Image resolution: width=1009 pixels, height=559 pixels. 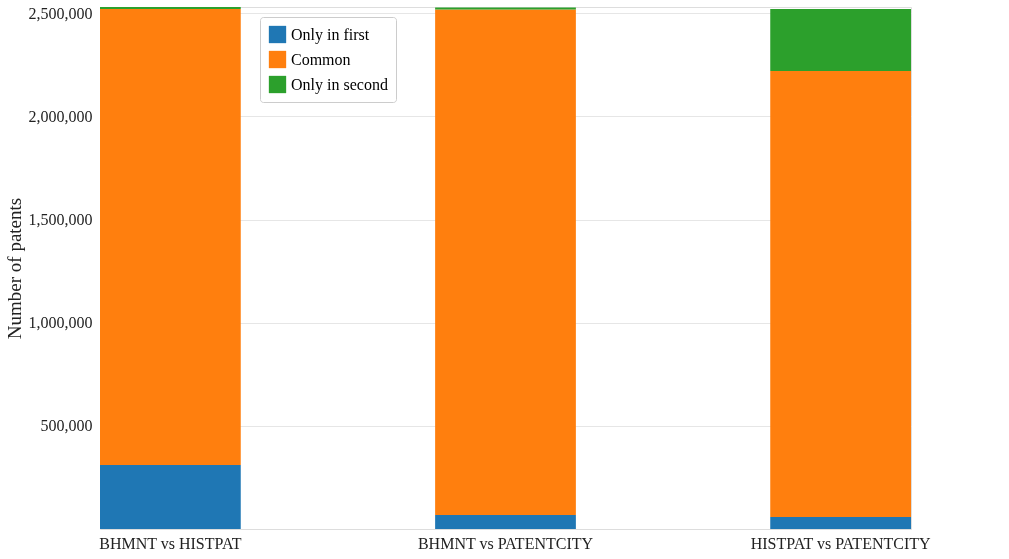 I want to click on x-tick-label: BHMNT vs PATENTCITY, so click(x=505, y=543).